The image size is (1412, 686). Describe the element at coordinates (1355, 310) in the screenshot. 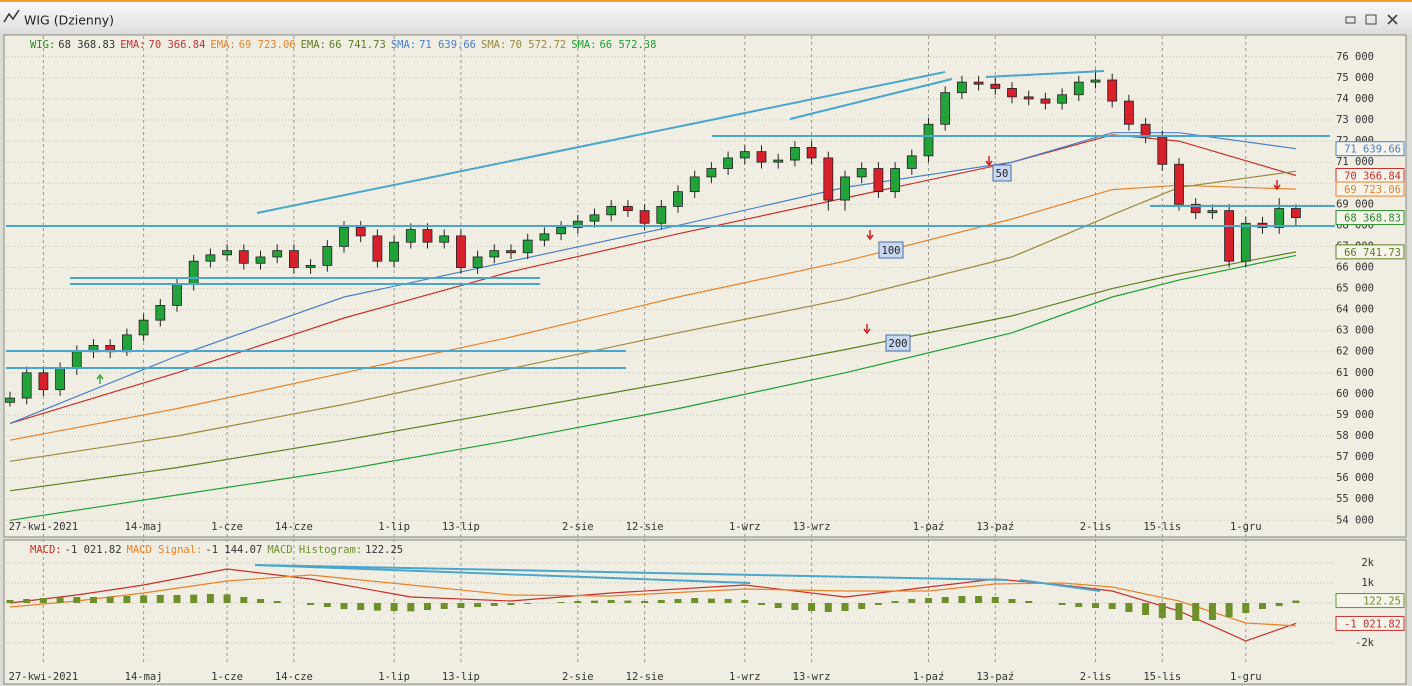

I see `y-tick-label: 64 000` at that location.